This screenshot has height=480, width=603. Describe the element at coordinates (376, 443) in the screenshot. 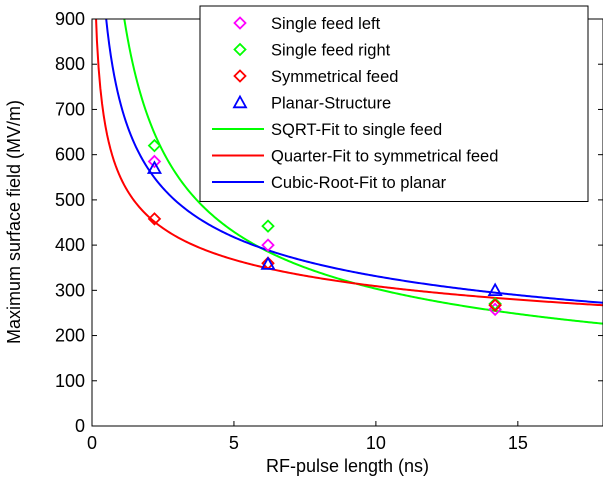

I see `x-tick-label: 10` at that location.